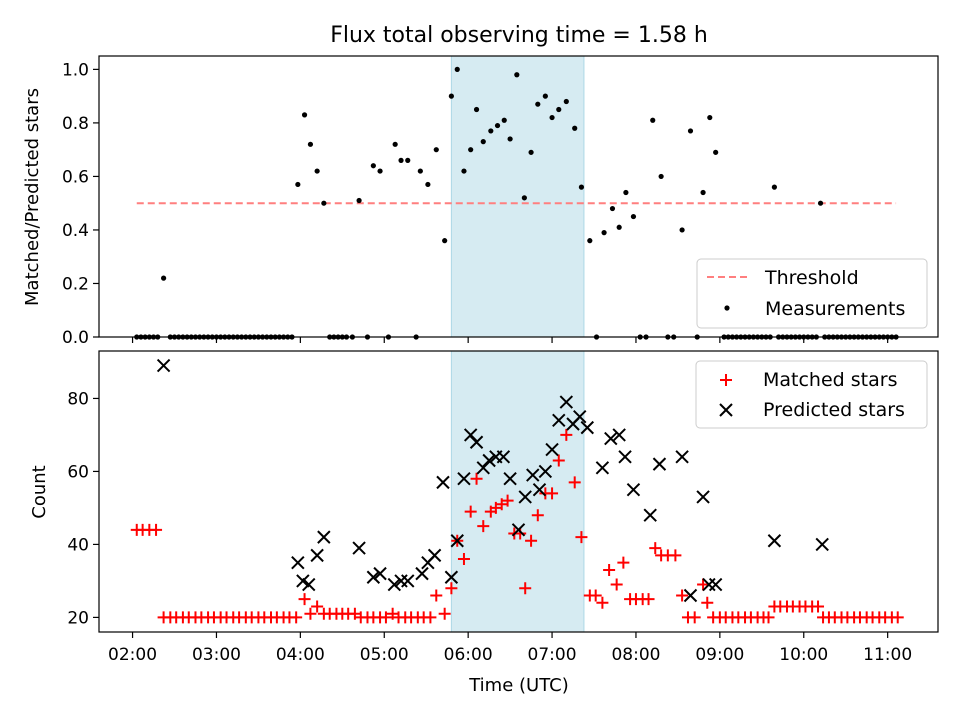  Describe the element at coordinates (726, 380) in the screenshot. I see `legend-matched-swatch` at that location.